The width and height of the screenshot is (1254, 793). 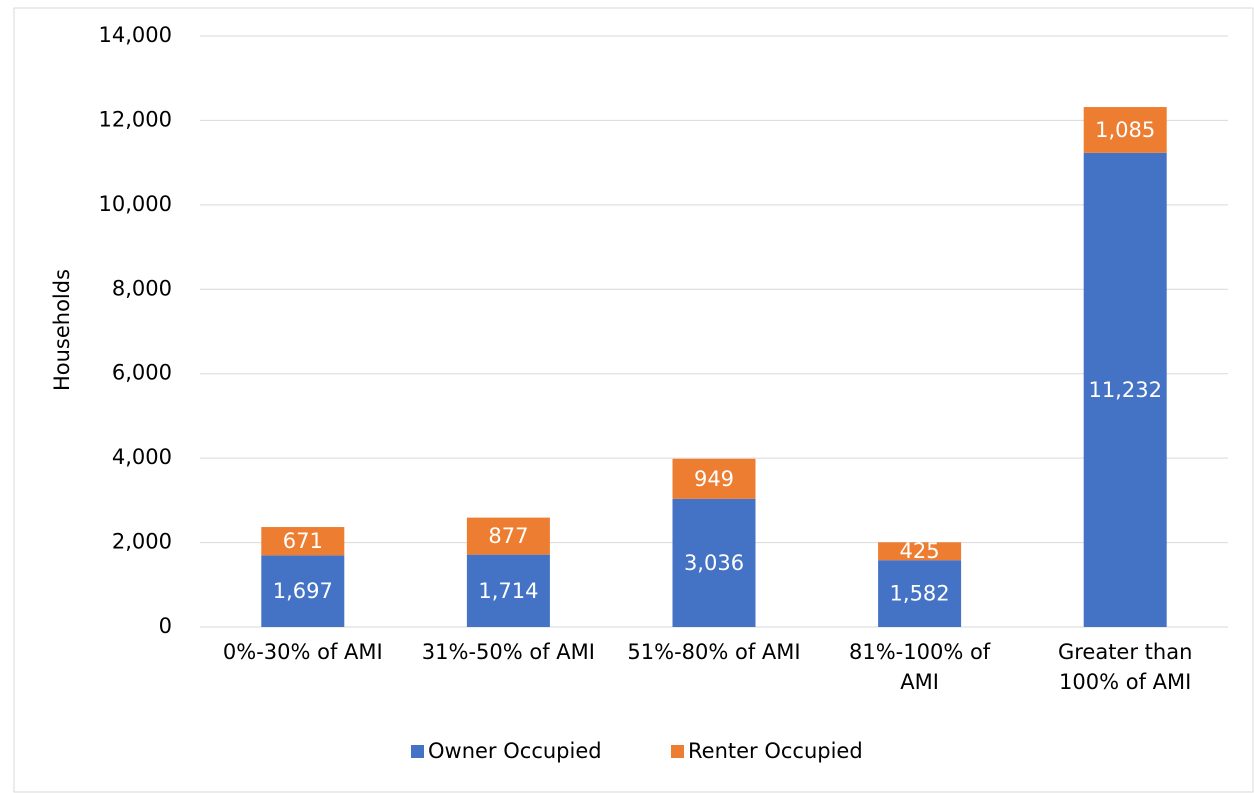 I want to click on y-tick-label: 2,000, so click(x=142, y=542).